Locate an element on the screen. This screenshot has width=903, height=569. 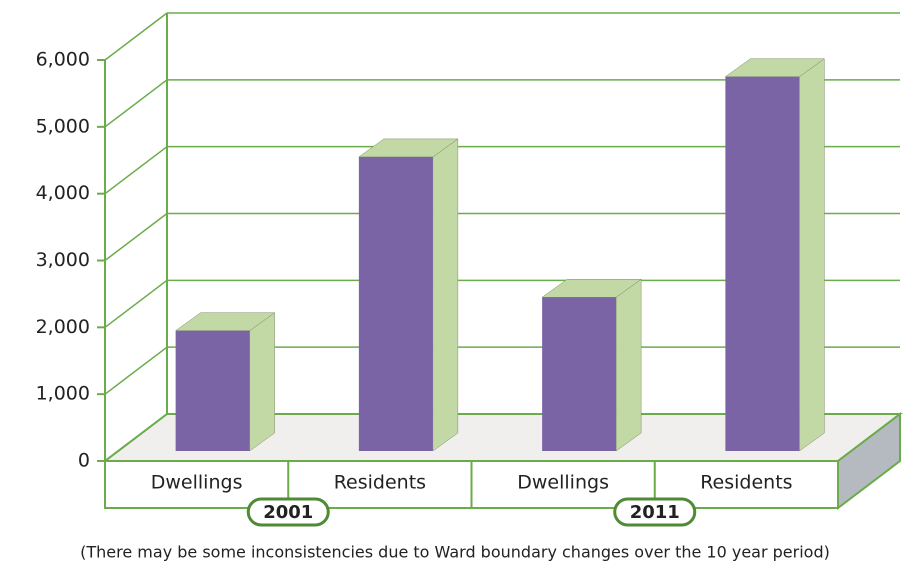
y-tick-label: 3,000 is located at coordinates (63, 260).